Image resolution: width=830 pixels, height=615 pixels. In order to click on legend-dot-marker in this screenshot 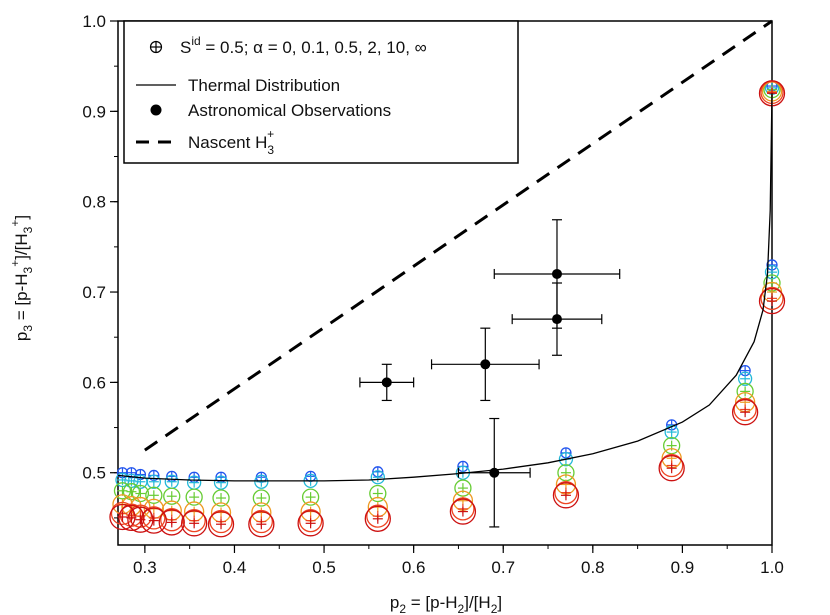, I will do `click(156, 110)`.